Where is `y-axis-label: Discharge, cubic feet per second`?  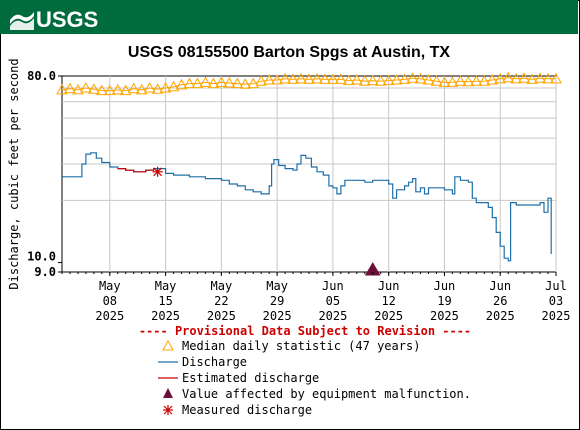 y-axis-label: Discharge, cubic feet per second is located at coordinates (14, 173).